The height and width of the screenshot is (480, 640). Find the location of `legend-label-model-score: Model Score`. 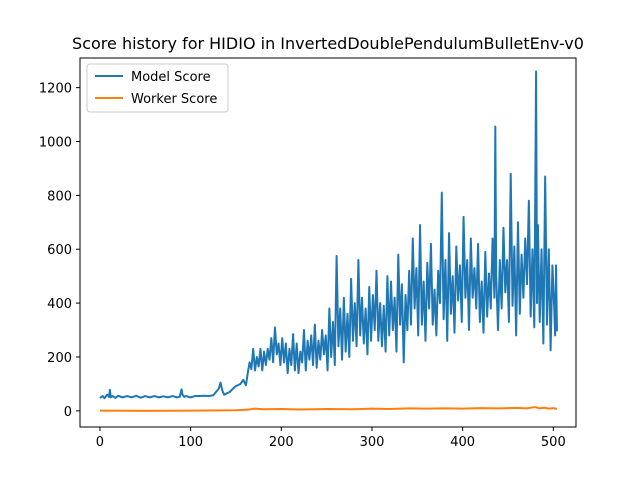

legend-label-model-score: Model Score is located at coordinates (171, 77).